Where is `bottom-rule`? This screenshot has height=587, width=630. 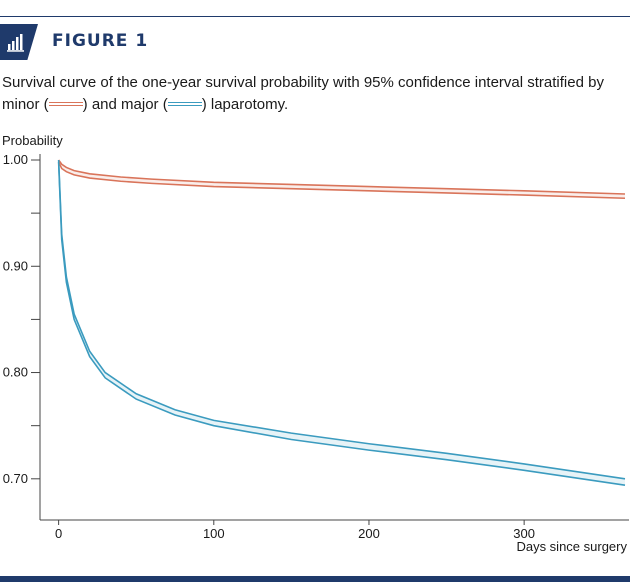 bottom-rule is located at coordinates (315, 579).